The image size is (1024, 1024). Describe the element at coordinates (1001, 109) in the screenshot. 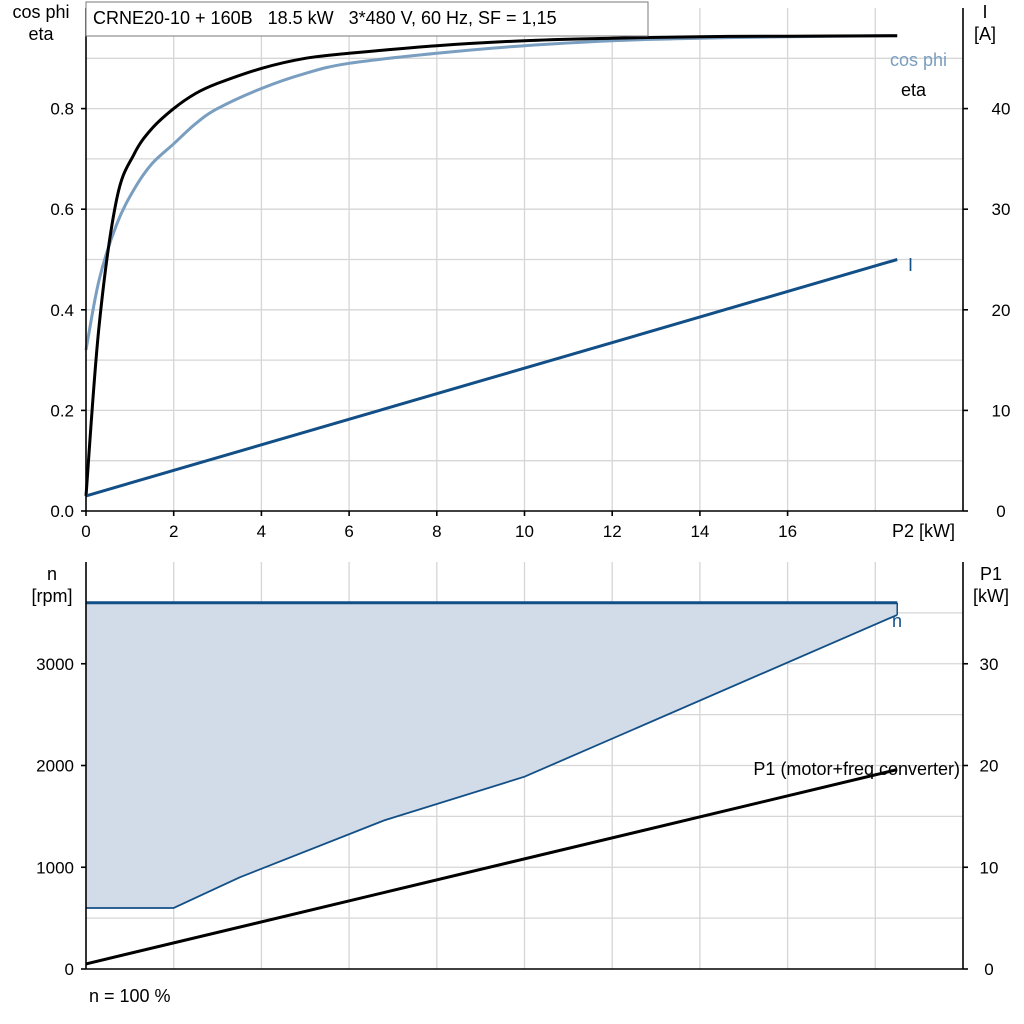

I see `top-right-tick-label: 40` at that location.